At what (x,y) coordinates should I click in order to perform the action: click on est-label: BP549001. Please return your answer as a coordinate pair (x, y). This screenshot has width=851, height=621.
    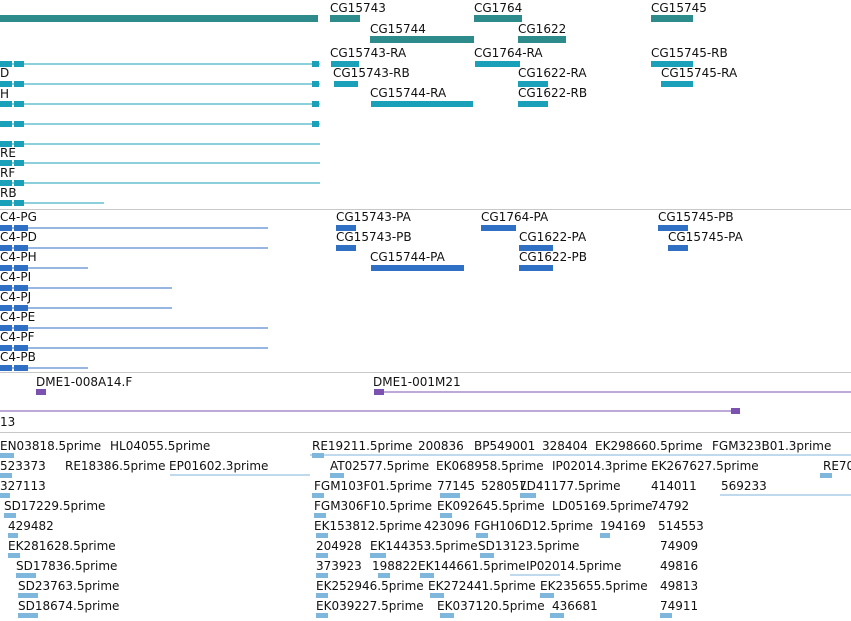
    Looking at the image, I should click on (505, 446).